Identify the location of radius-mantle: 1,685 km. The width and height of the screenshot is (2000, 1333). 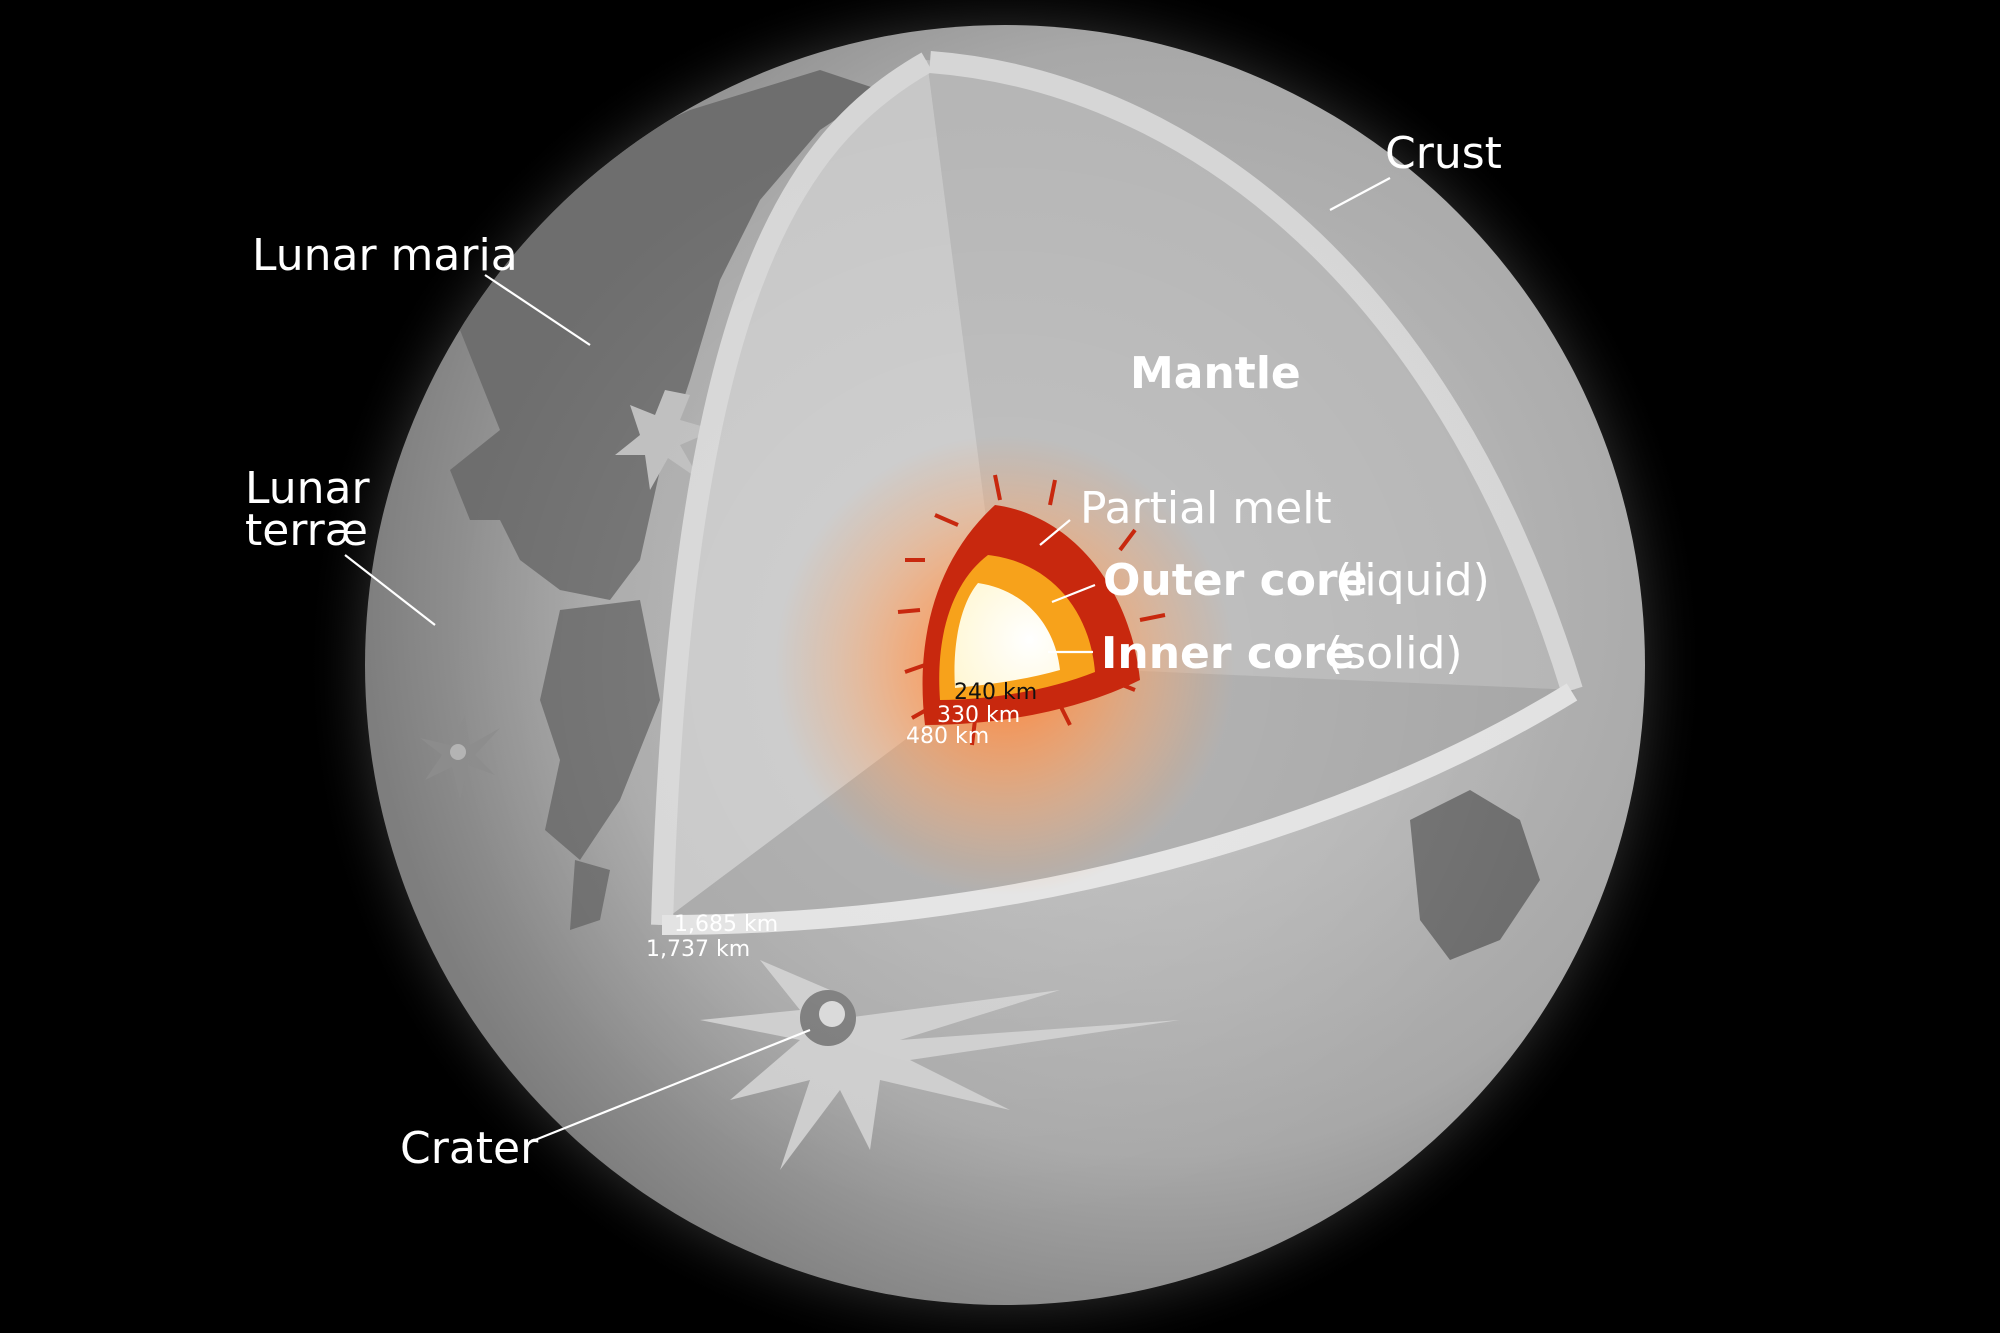
(726, 924).